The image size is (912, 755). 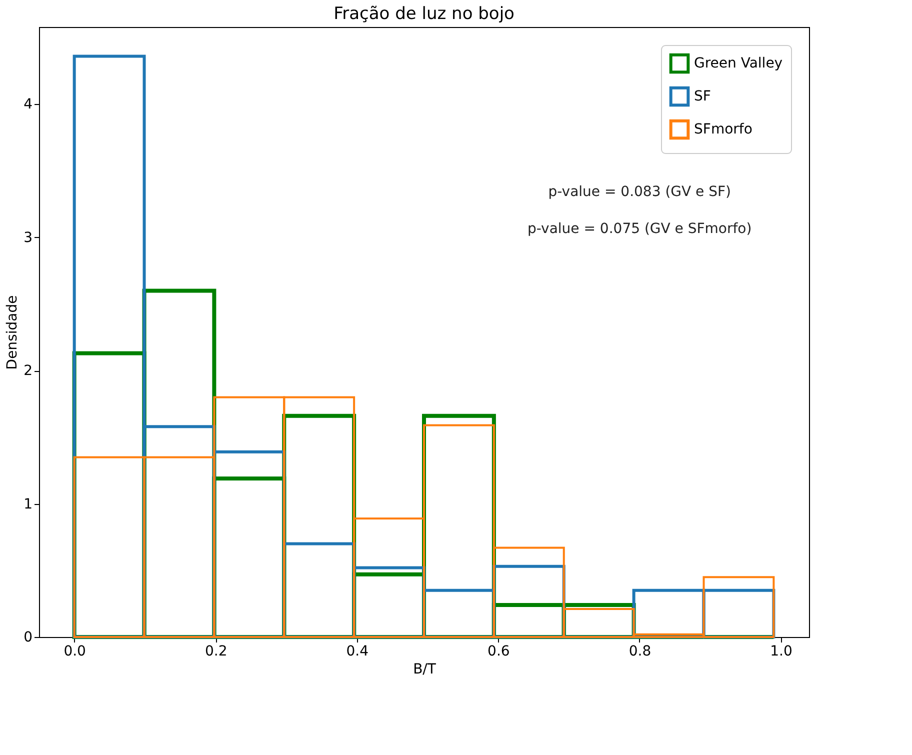 I want to click on y-tick-label: 0, so click(x=28, y=638).